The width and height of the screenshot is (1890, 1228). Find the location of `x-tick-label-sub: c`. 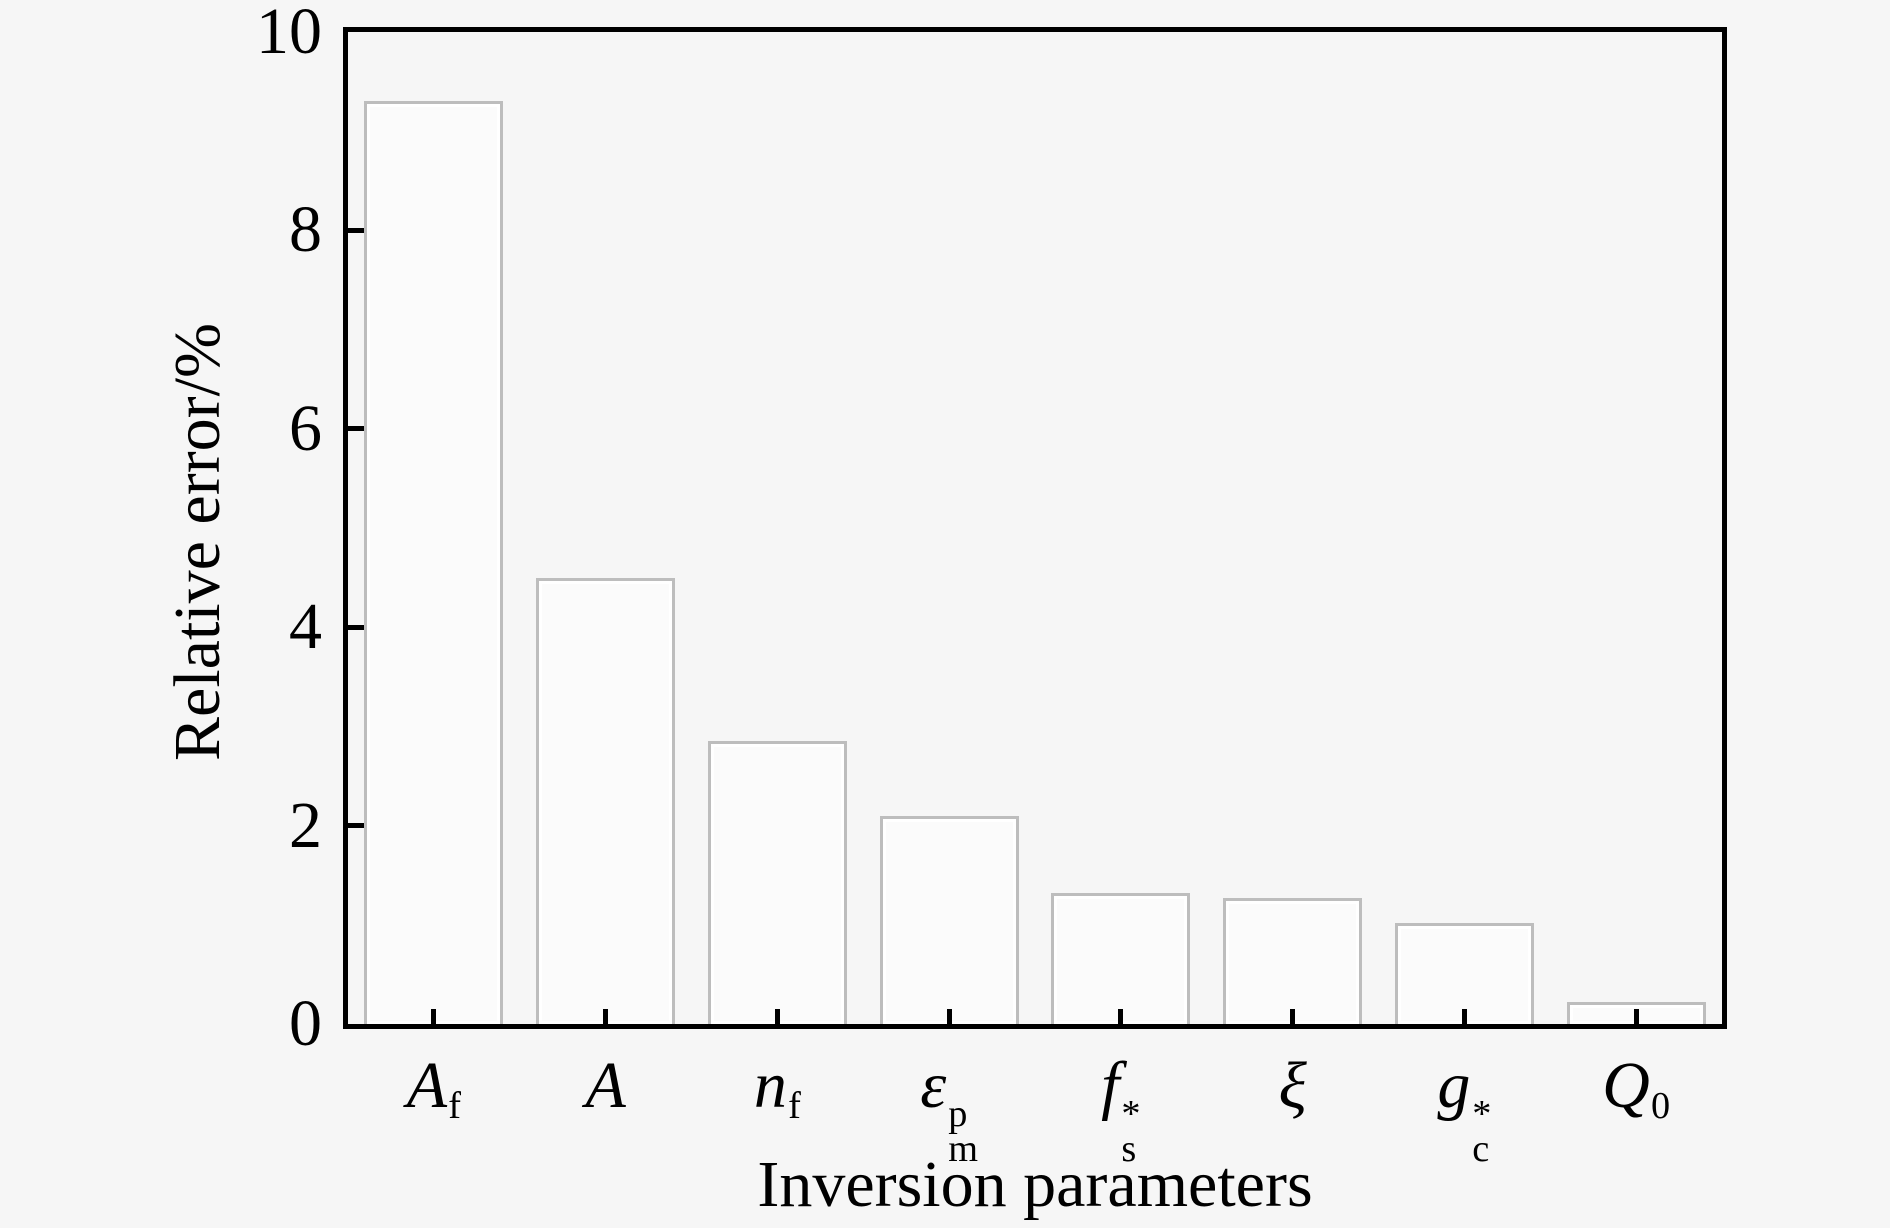

x-tick-label-sub: c is located at coordinates (1481, 1148).